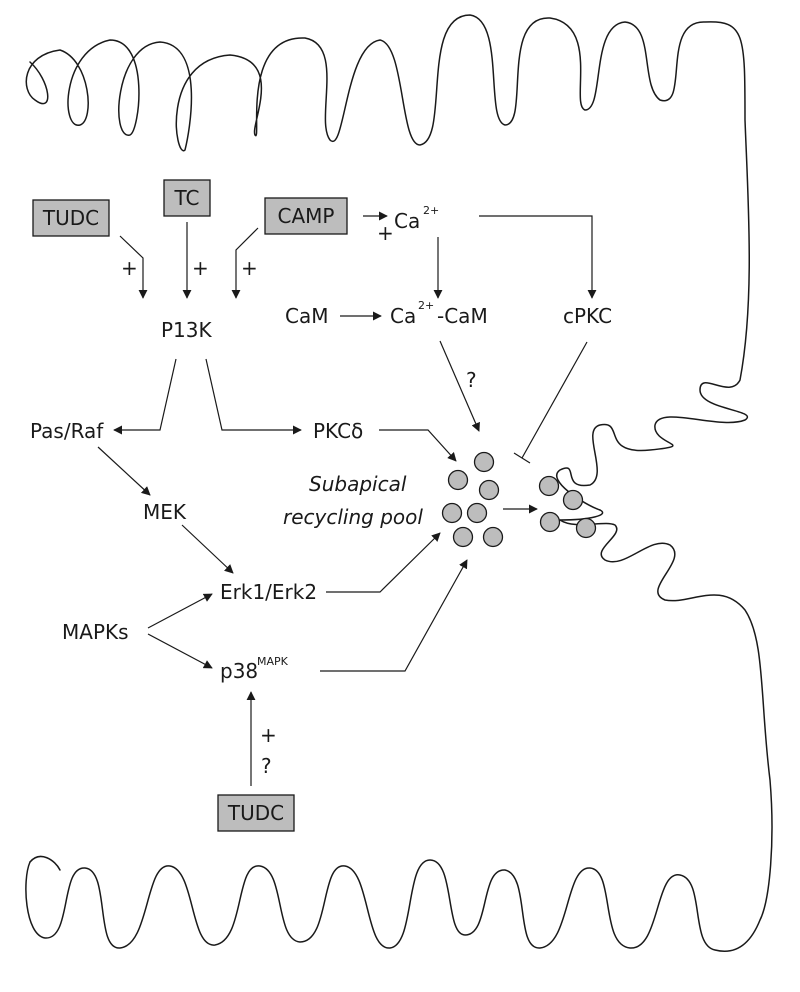  I want to click on ca-cam-prefix: Ca, so click(403, 316).